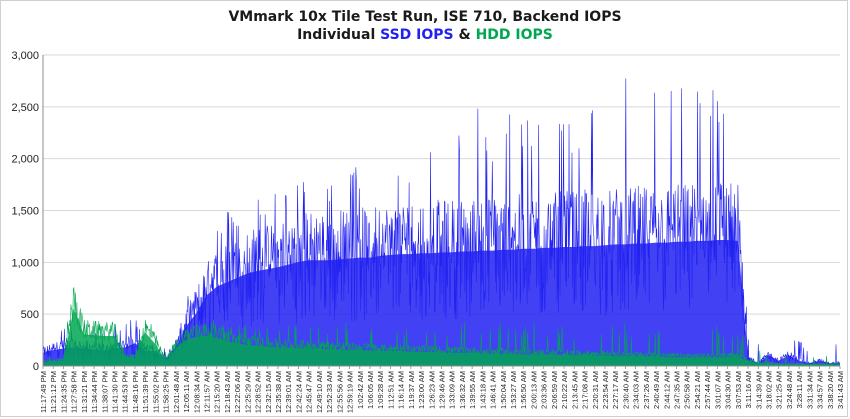 The image size is (850, 419). What do you see at coordinates (104, 392) in the screenshot?
I see `x-tick-label: 11:38:07 PM` at bounding box center [104, 392].